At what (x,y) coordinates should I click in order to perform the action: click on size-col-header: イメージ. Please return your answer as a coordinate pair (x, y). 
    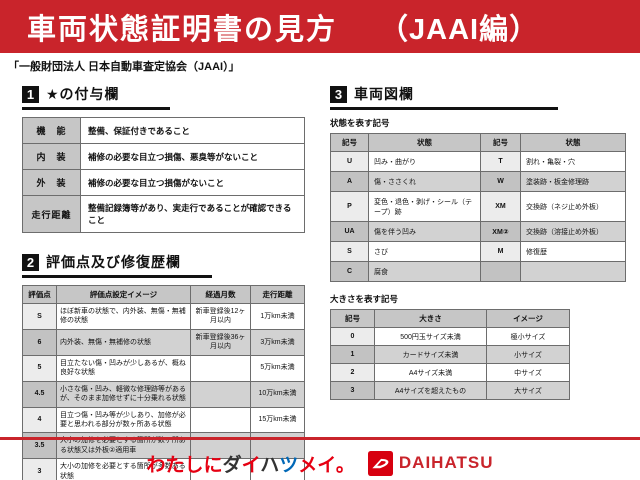
    Looking at the image, I should click on (528, 318).